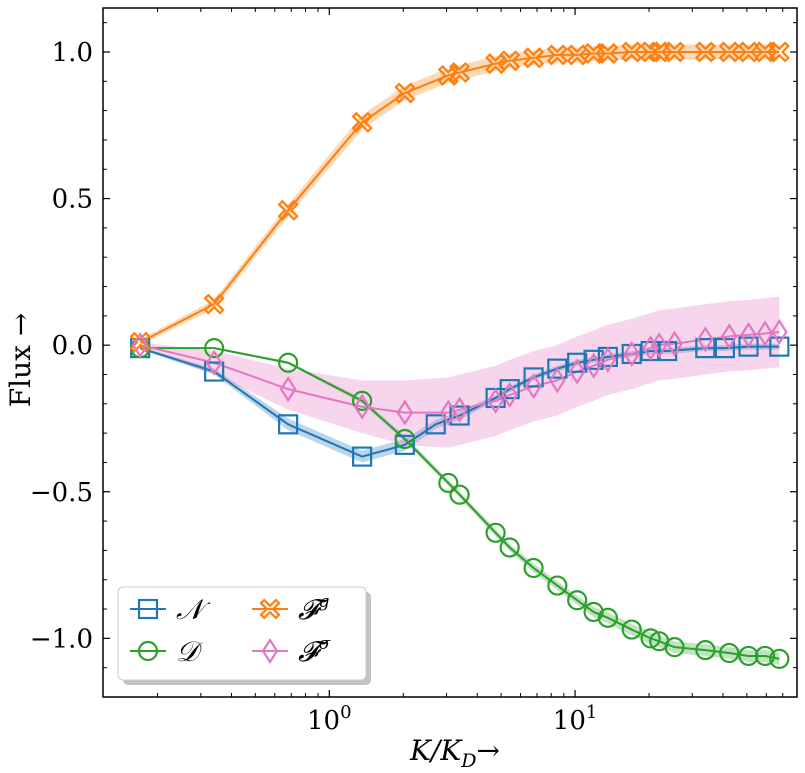 Image resolution: width=805 pixels, height=773 pixels. What do you see at coordinates (61, 493) in the screenshot?
I see `y-tick-label: −0.5` at bounding box center [61, 493].